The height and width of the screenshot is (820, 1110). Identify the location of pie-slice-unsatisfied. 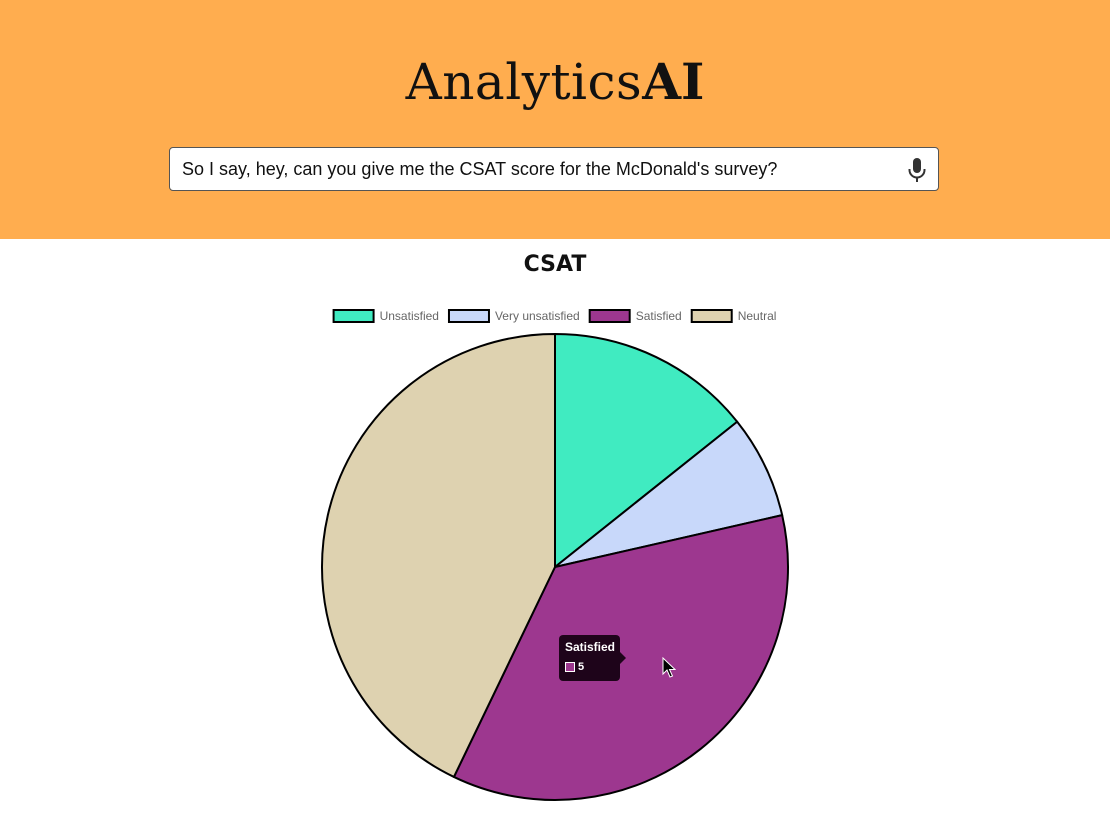
(646, 450).